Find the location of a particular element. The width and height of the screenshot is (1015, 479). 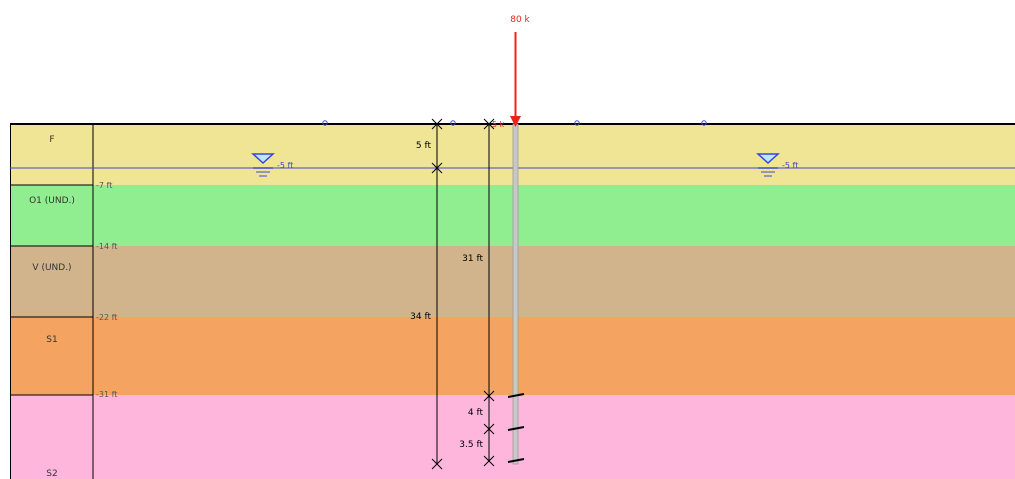

layer-name-o1: O1 (UND.) is located at coordinates (52, 201).